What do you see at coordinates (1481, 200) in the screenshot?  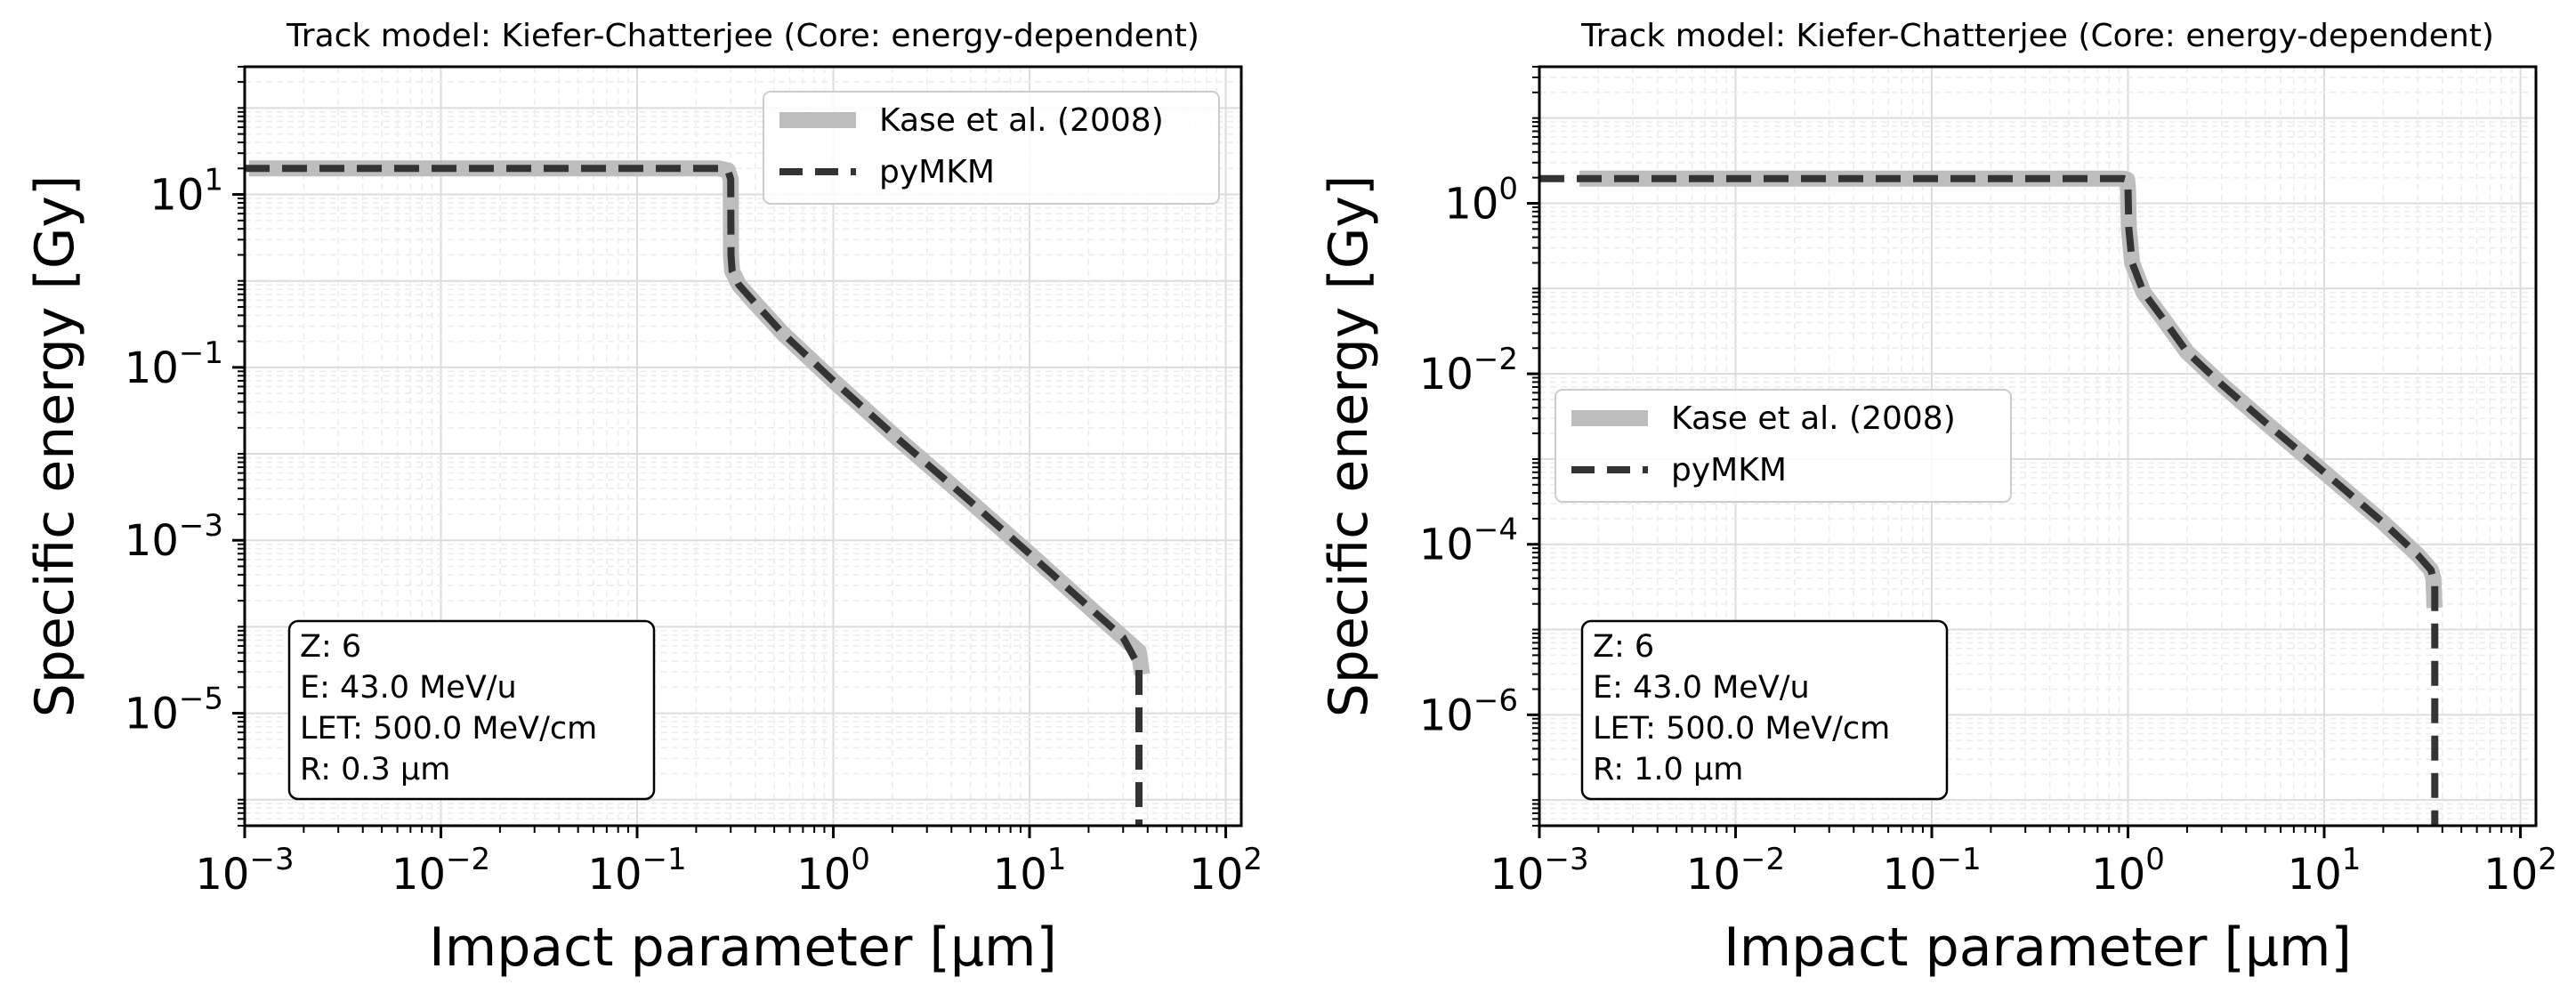 I see `y-tick-label: 10⁰` at bounding box center [1481, 200].